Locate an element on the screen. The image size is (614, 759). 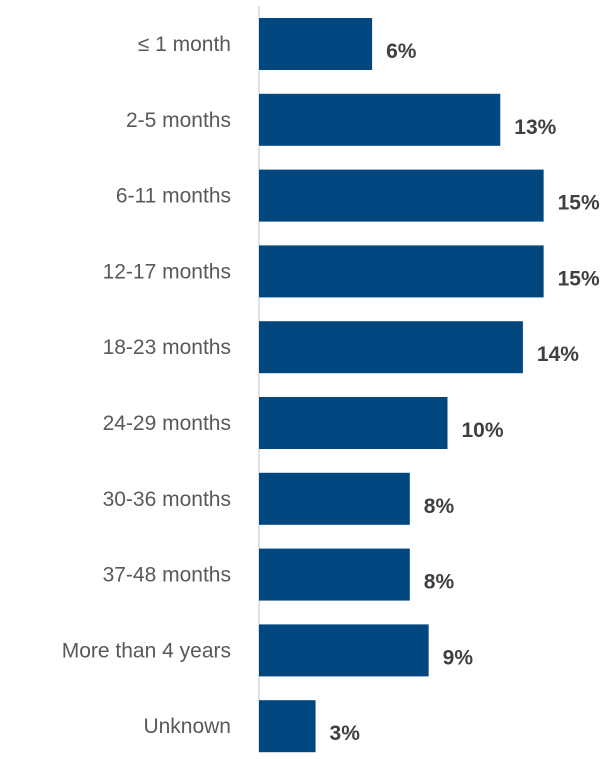
category-label: 12-17 months is located at coordinates (167, 271).